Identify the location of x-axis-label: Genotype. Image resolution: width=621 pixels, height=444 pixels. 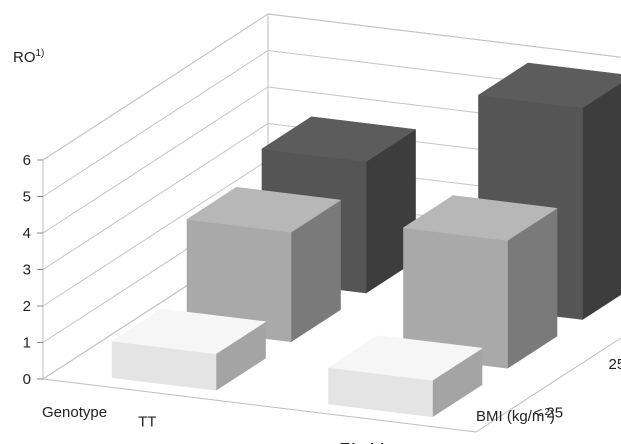
(74, 412).